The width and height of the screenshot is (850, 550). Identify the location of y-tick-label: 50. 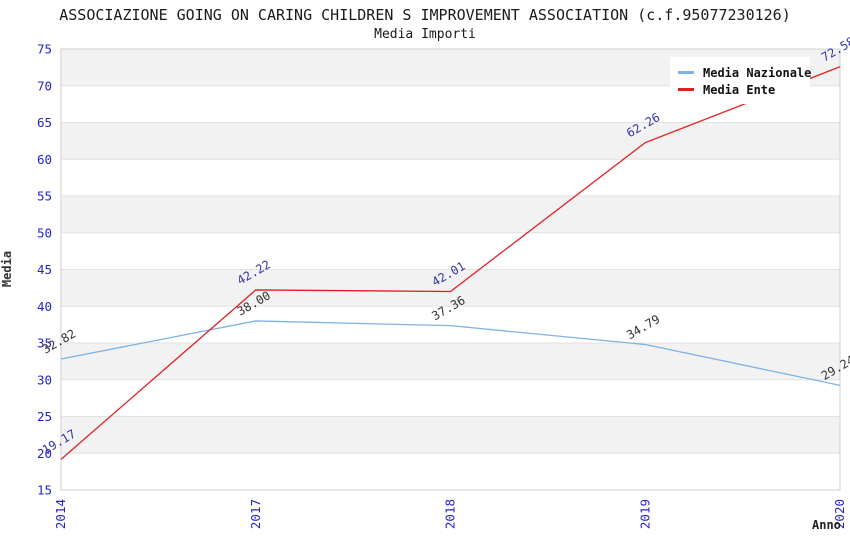
(44, 232).